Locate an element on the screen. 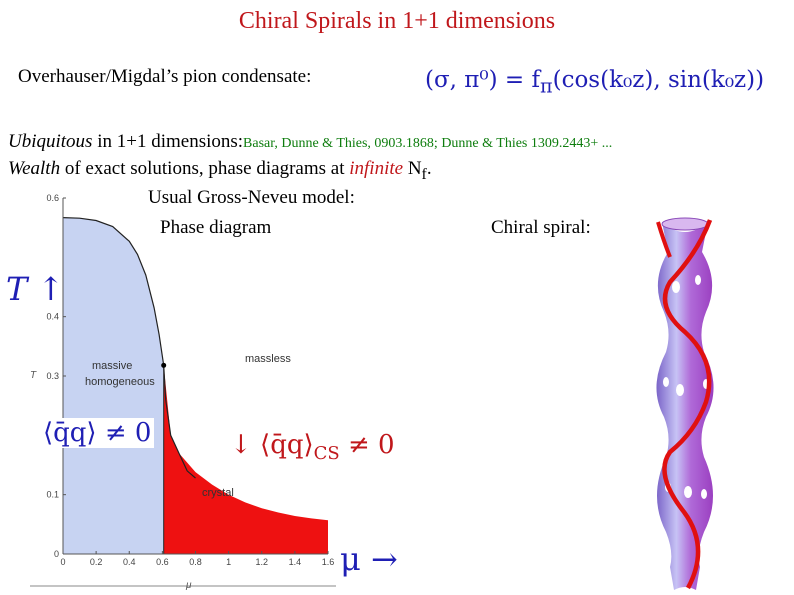 The height and width of the screenshot is (595, 794). qq-cs-sub: CS is located at coordinates (326, 454).